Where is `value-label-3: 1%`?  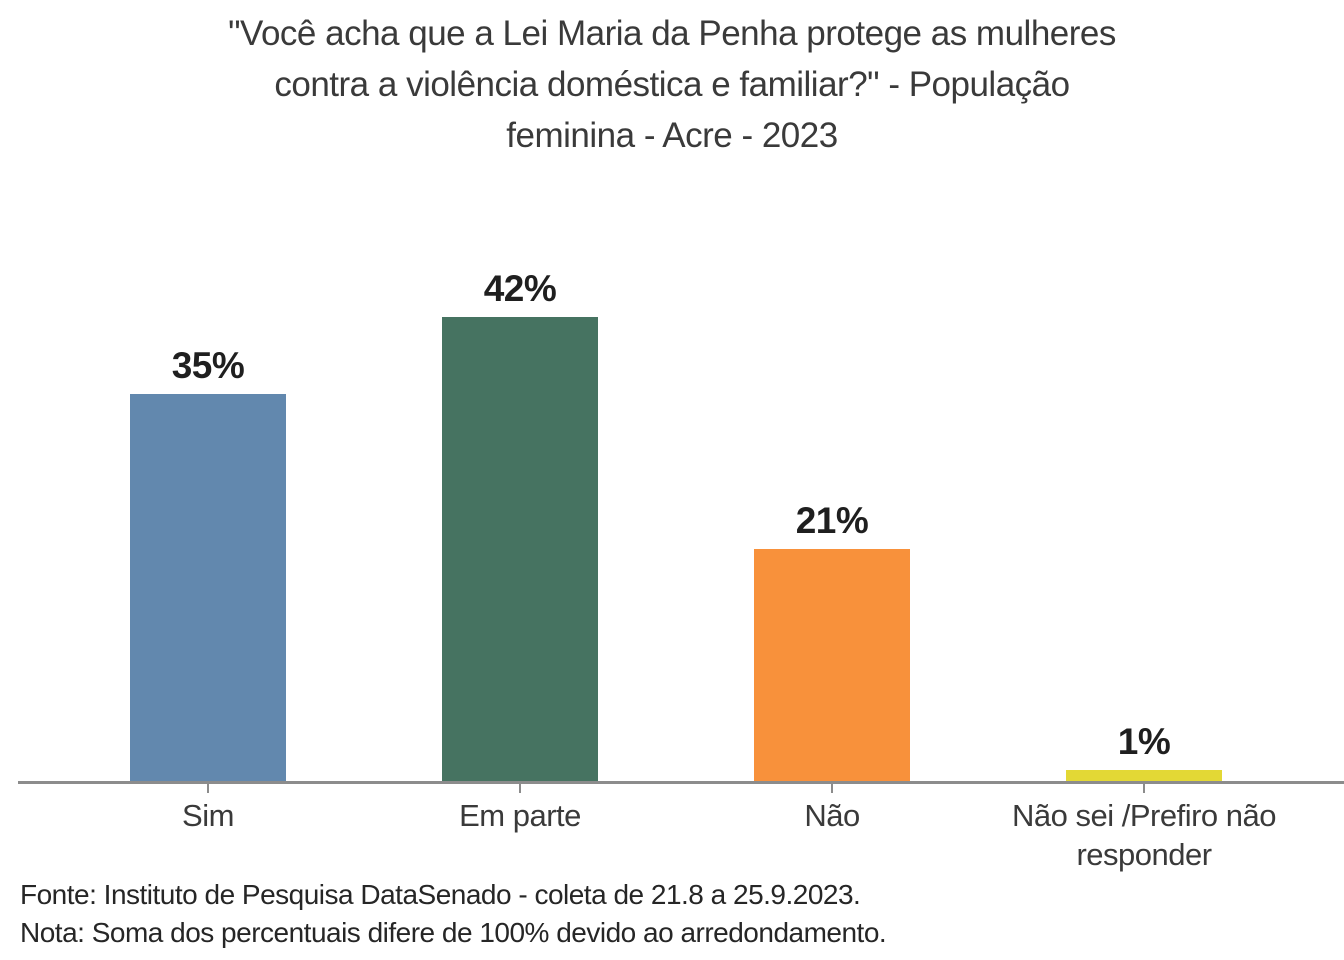
value-label-3: 1% is located at coordinates (1144, 741).